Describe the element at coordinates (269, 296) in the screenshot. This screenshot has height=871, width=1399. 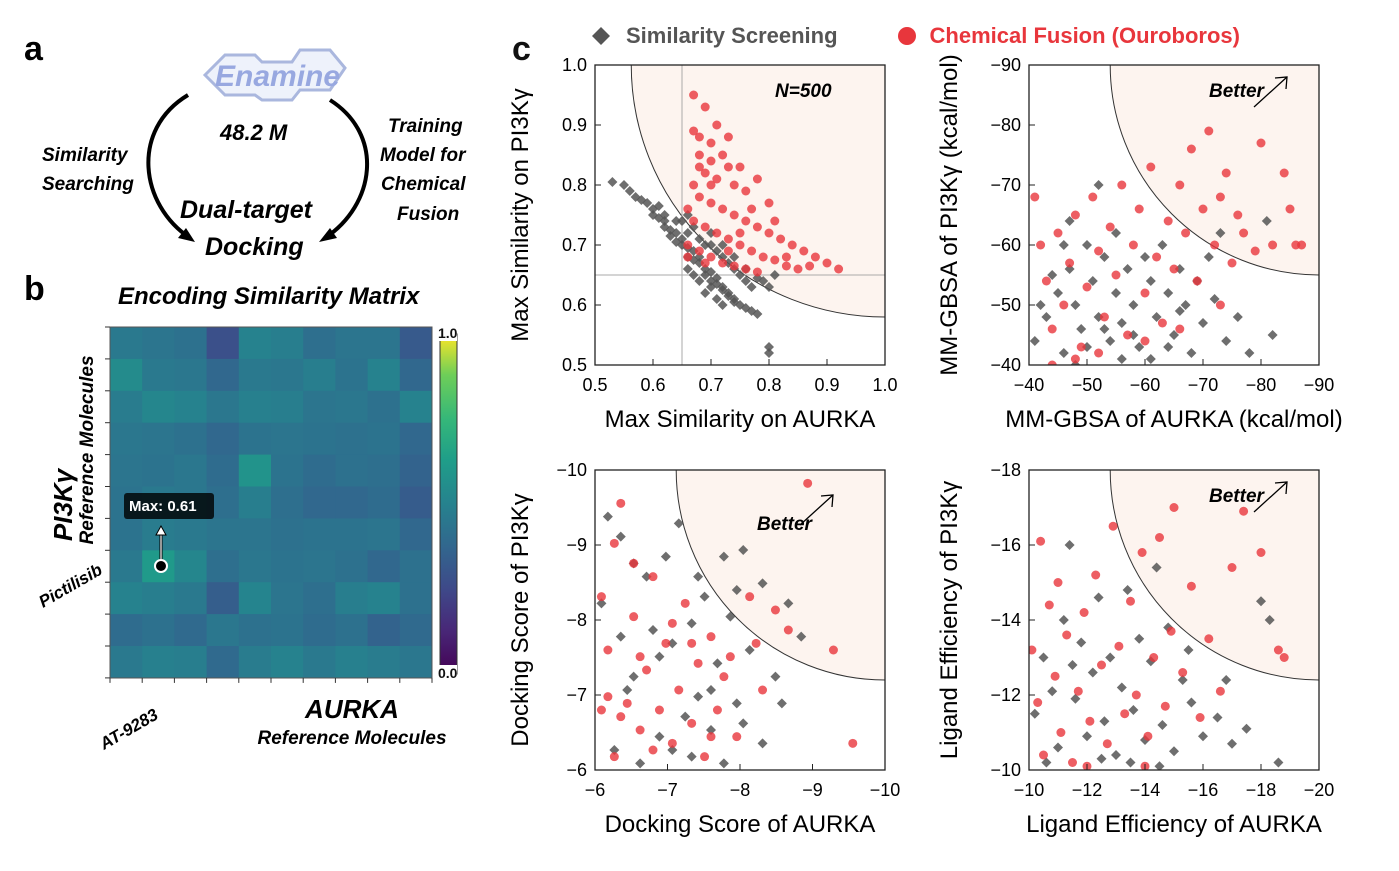
I see `heatmap-title: Encoding Similarity Matrix` at that location.